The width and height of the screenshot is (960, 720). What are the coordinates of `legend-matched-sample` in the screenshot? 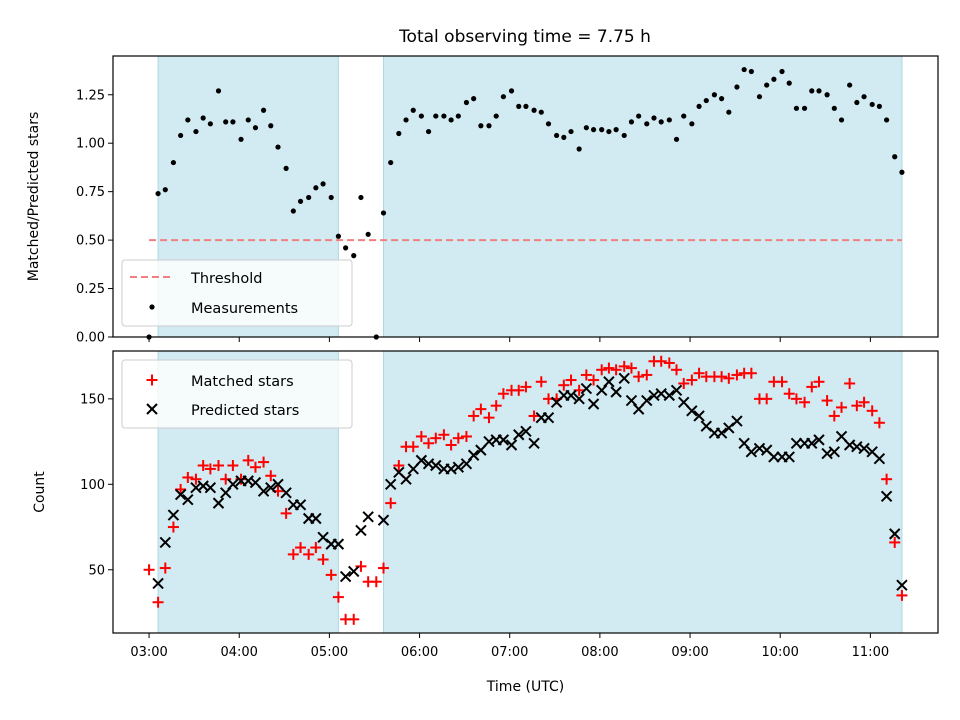 It's located at (152, 380).